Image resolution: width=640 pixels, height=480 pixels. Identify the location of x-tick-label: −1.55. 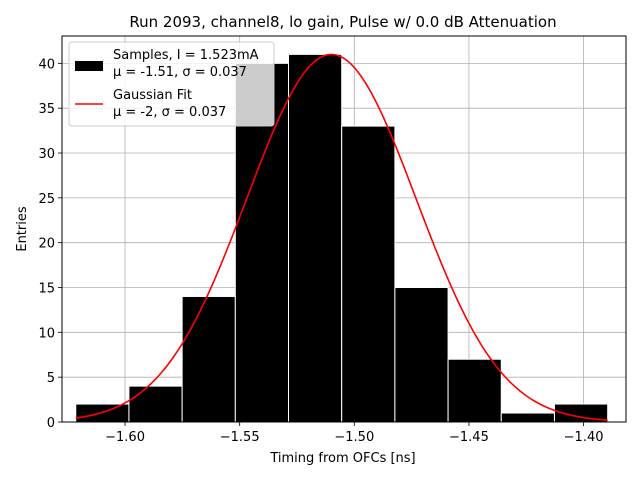
(240, 437).